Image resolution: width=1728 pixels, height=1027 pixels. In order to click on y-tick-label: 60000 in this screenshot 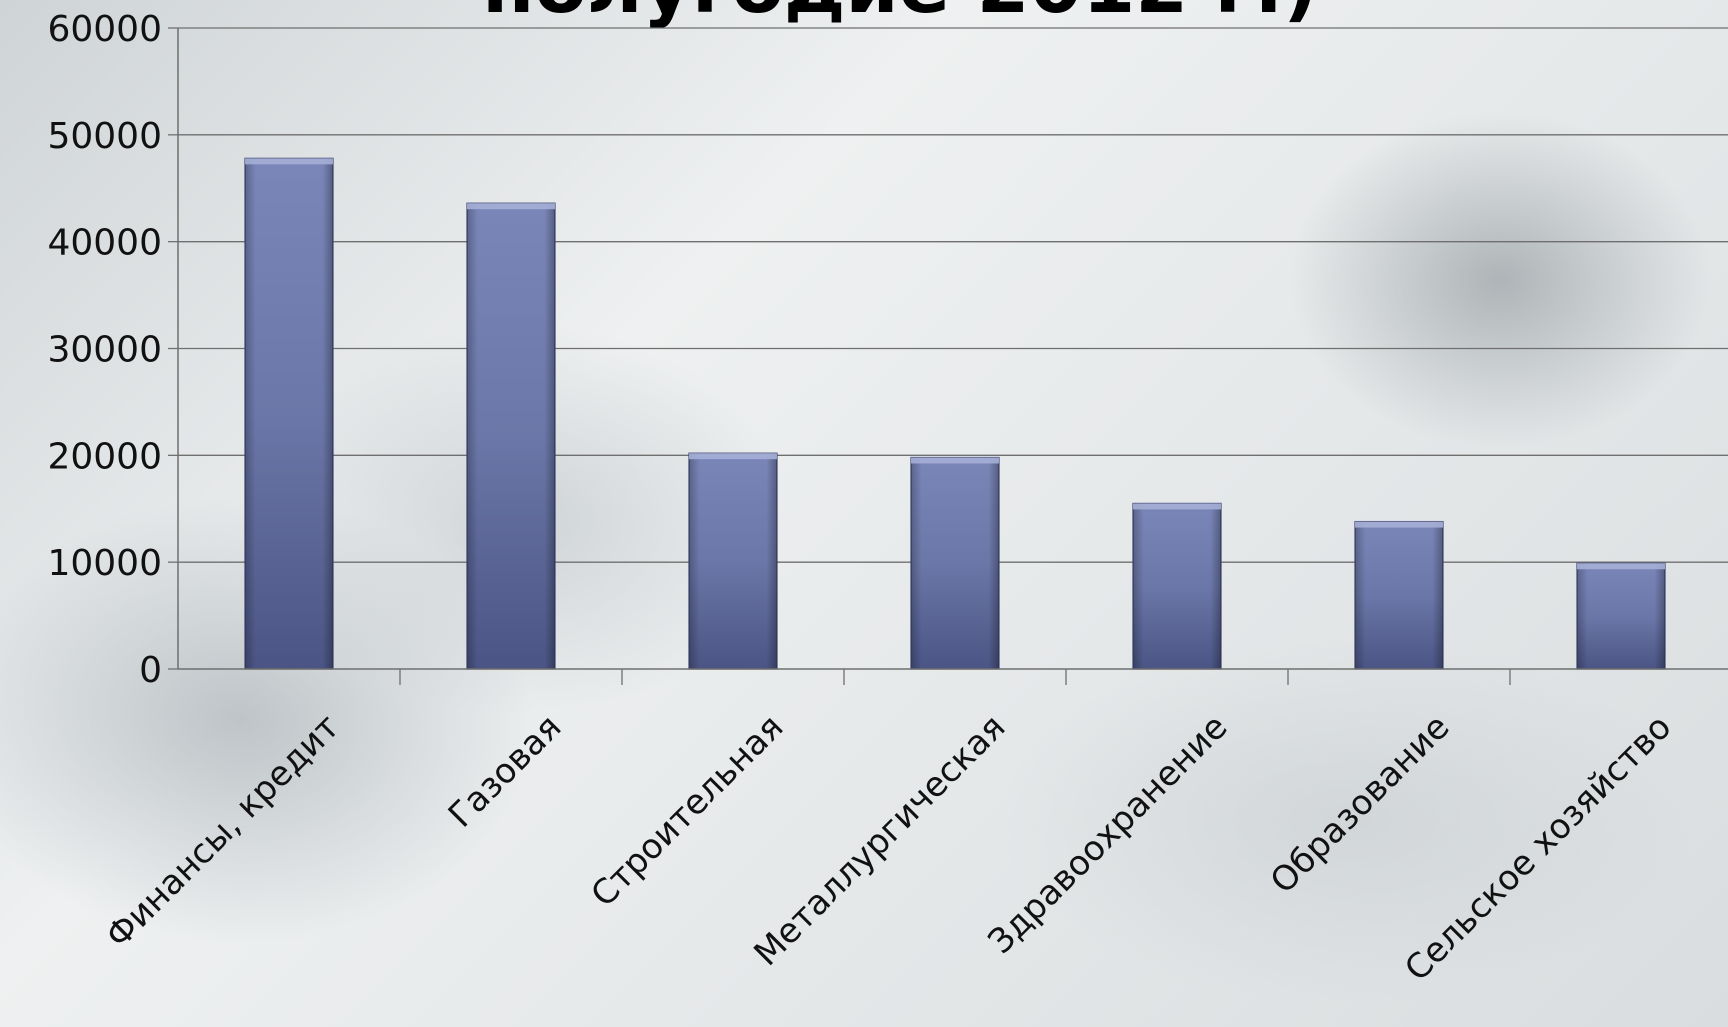, I will do `click(104, 29)`.